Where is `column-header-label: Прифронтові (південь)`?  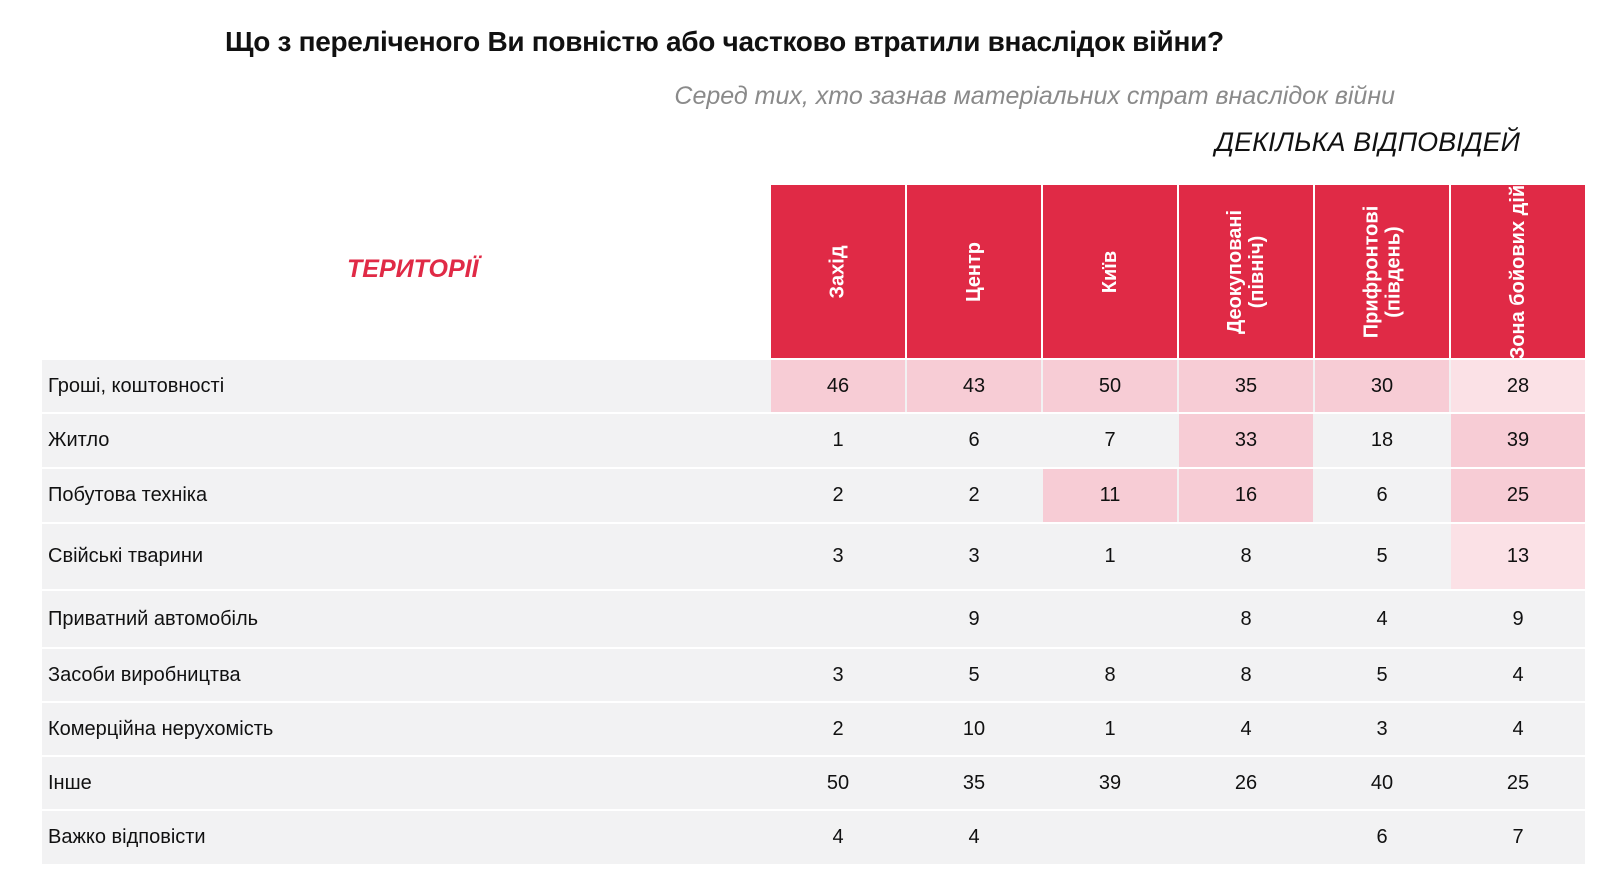 column-header-label: Прифронтові (південь) is located at coordinates (1382, 271).